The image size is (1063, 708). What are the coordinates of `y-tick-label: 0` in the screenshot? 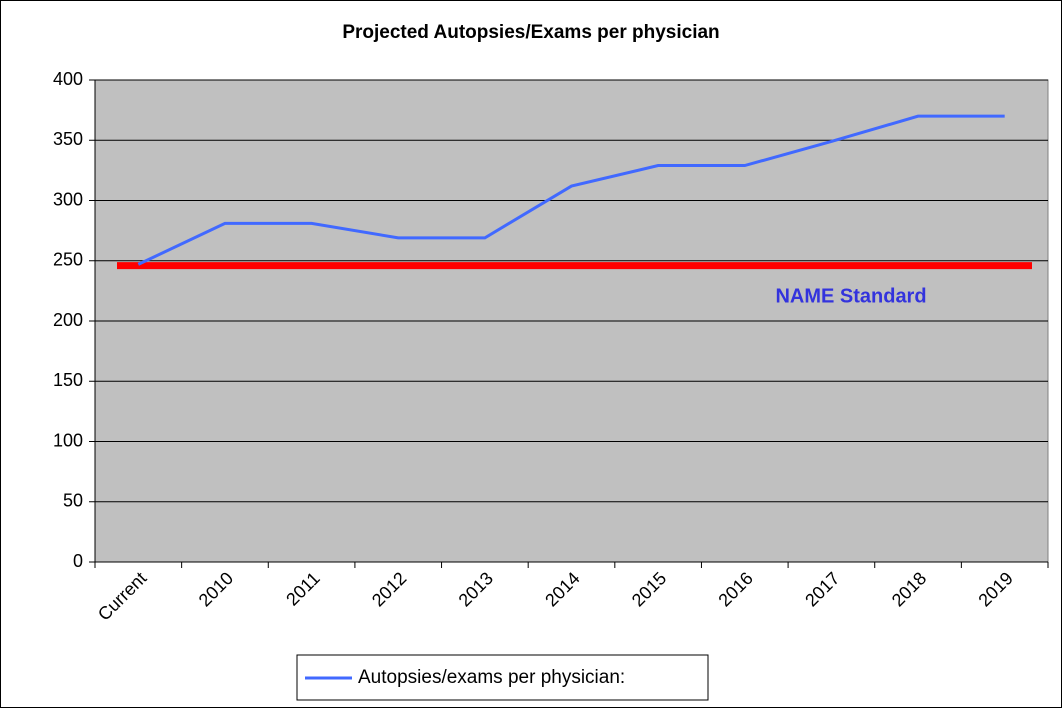 It's located at (78, 561).